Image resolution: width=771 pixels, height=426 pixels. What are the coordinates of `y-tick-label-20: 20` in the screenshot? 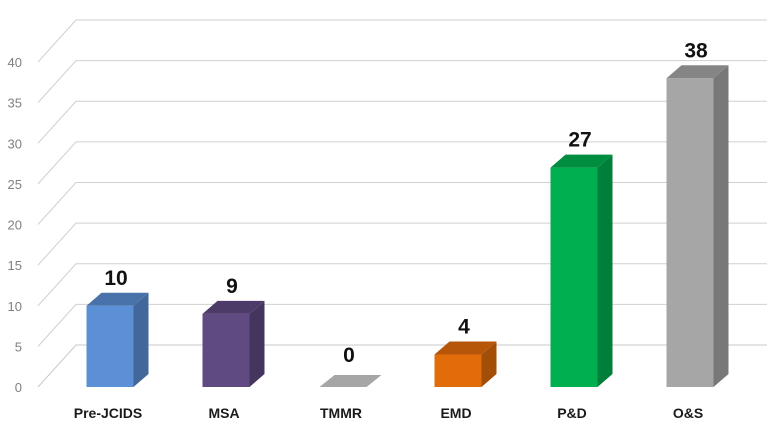 It's located at (15, 225).